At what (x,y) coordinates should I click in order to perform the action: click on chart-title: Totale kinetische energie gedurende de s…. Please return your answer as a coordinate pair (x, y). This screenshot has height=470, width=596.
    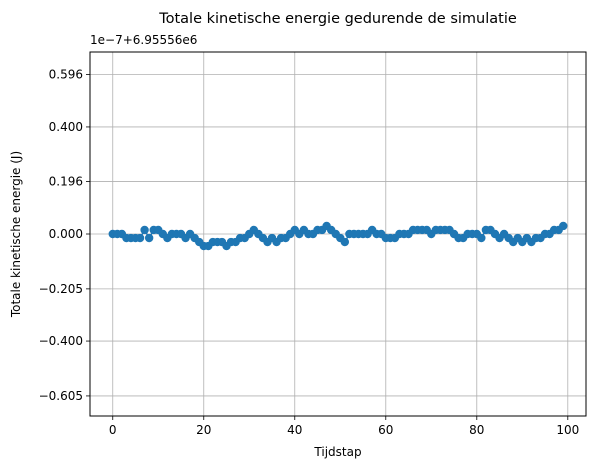
    Looking at the image, I should click on (337, 19).